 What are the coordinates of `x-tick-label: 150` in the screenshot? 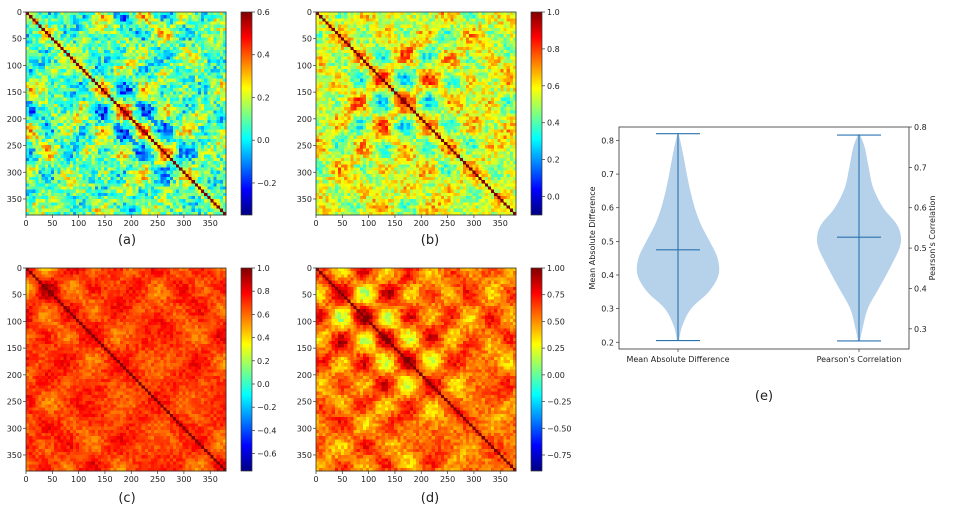 It's located at (104, 223).